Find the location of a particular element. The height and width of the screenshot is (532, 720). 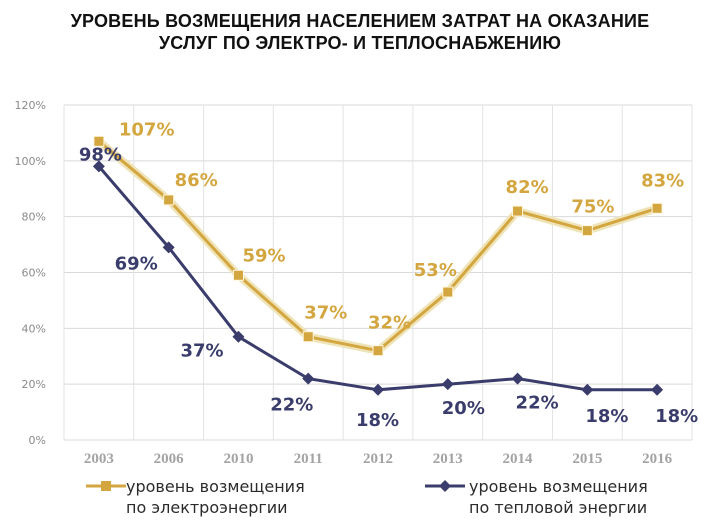

y-tick-label: 120% is located at coordinates (30, 105).